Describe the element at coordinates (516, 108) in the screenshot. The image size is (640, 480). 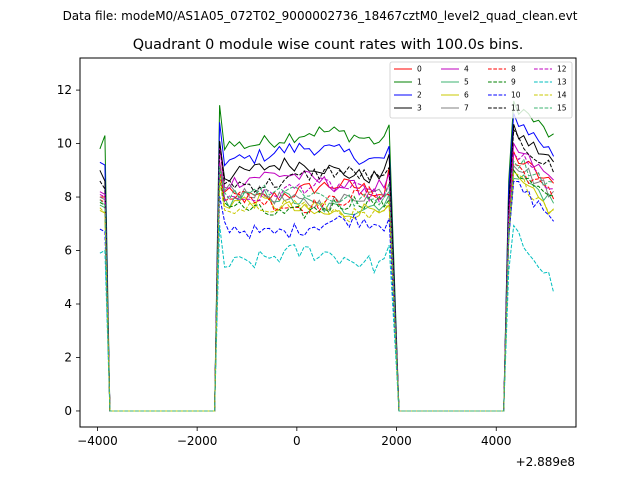
I see `legend-label-11: 11` at that location.